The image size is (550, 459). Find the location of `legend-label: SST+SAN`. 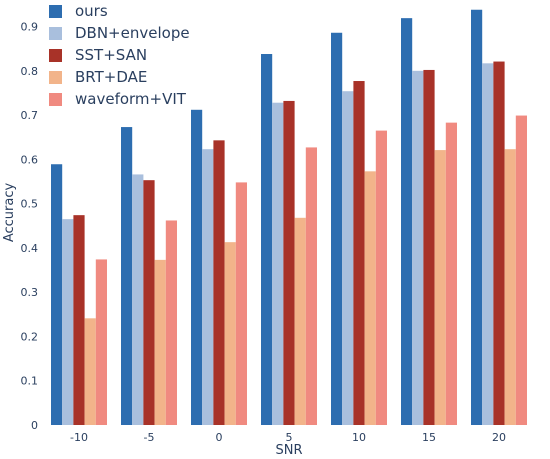

legend-label: SST+SAN is located at coordinates (111, 55).